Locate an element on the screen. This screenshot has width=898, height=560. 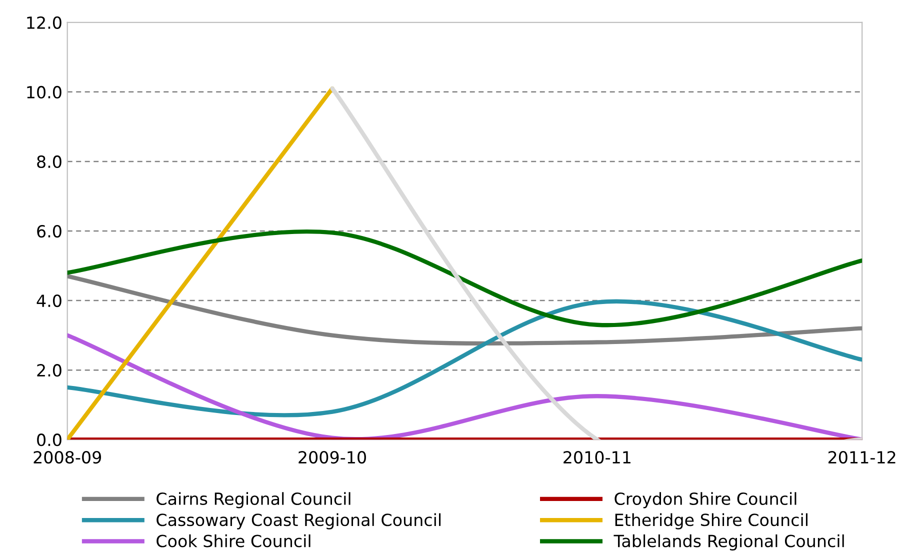
y-tick-label: 10.0 is located at coordinates (44, 92).